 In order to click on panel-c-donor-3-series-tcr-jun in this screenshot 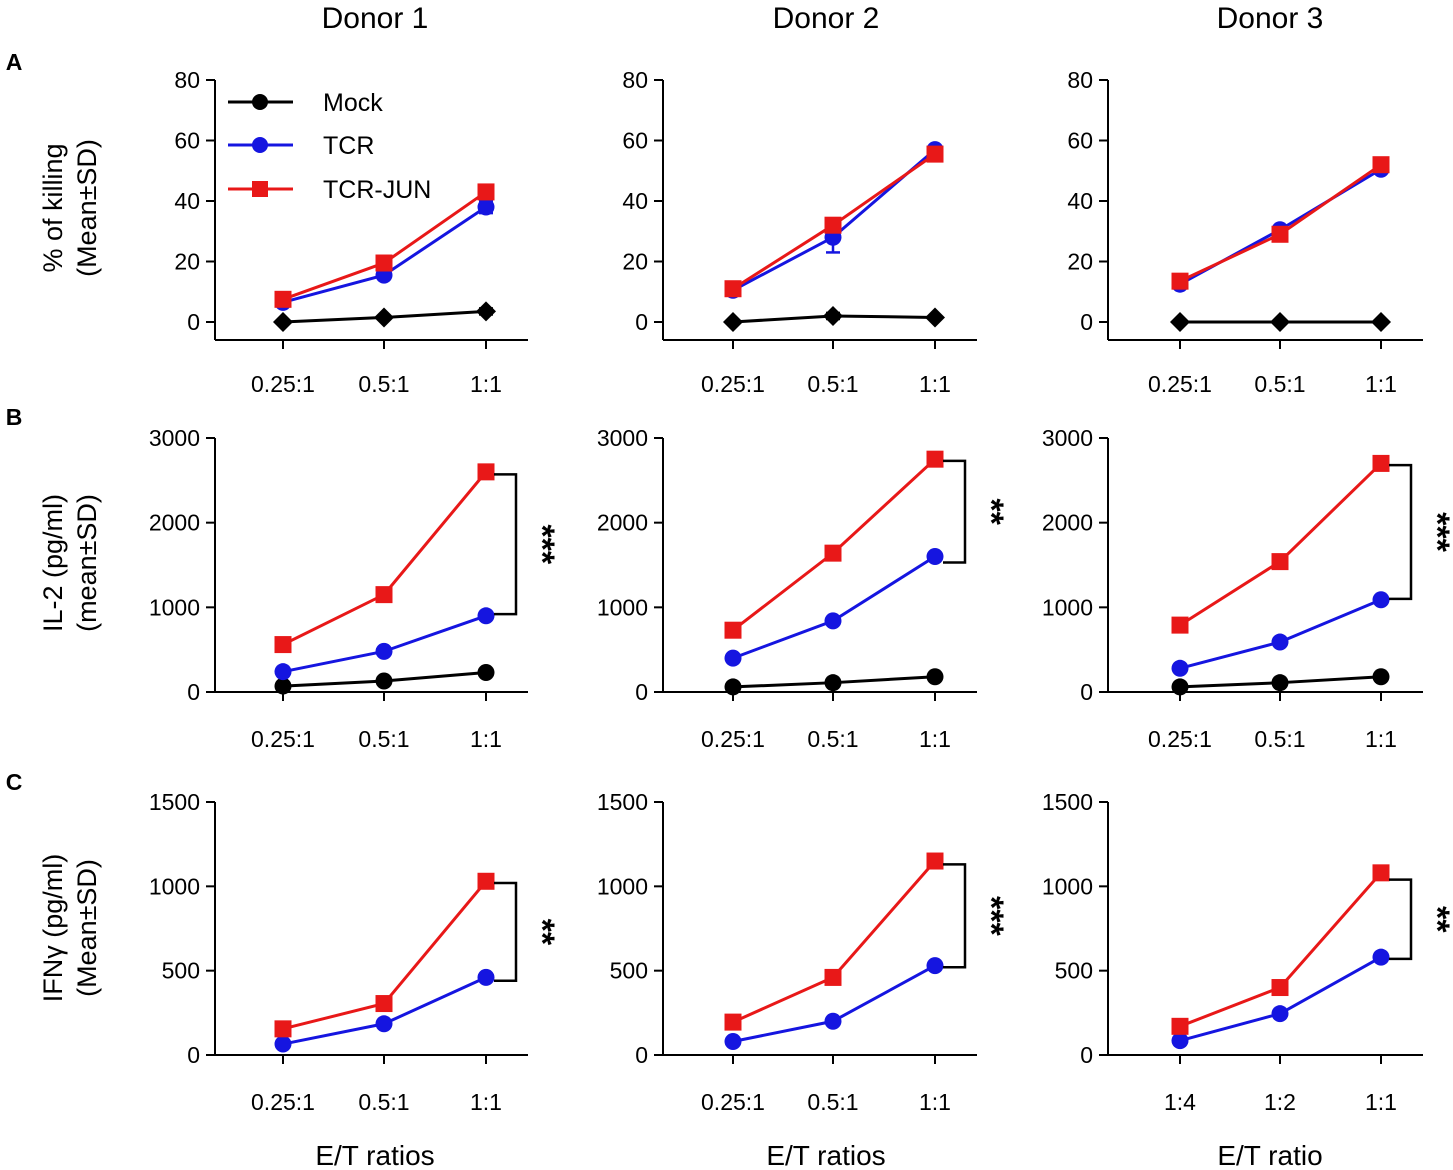, I will do `click(1280, 949)`.